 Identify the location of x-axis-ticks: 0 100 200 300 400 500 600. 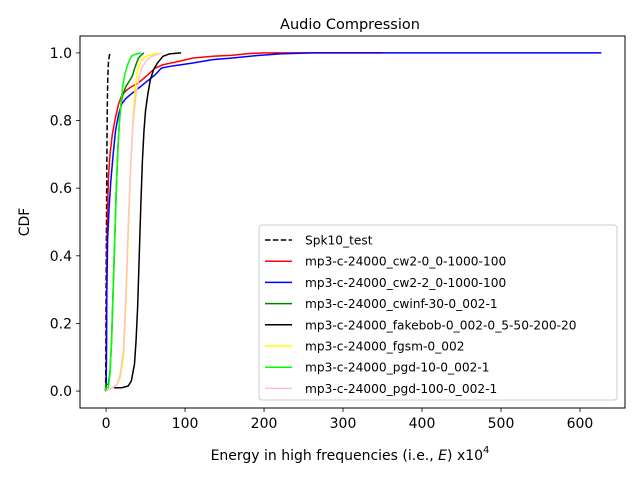
(348, 420).